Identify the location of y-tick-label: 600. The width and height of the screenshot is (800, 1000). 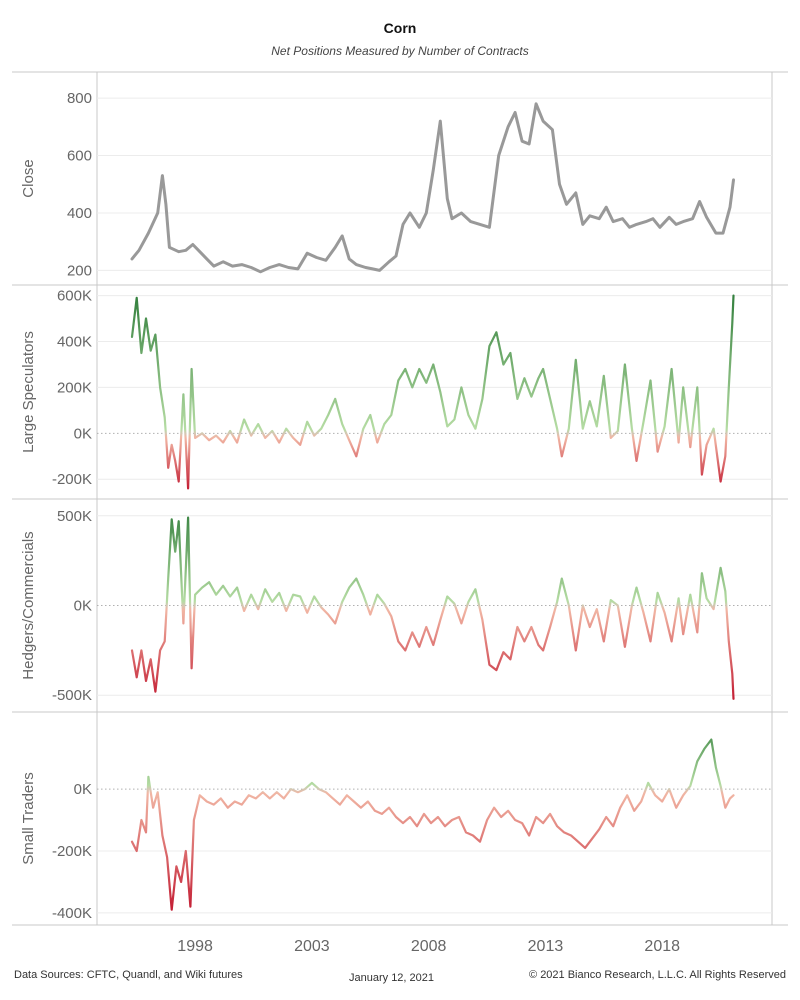
(79, 156).